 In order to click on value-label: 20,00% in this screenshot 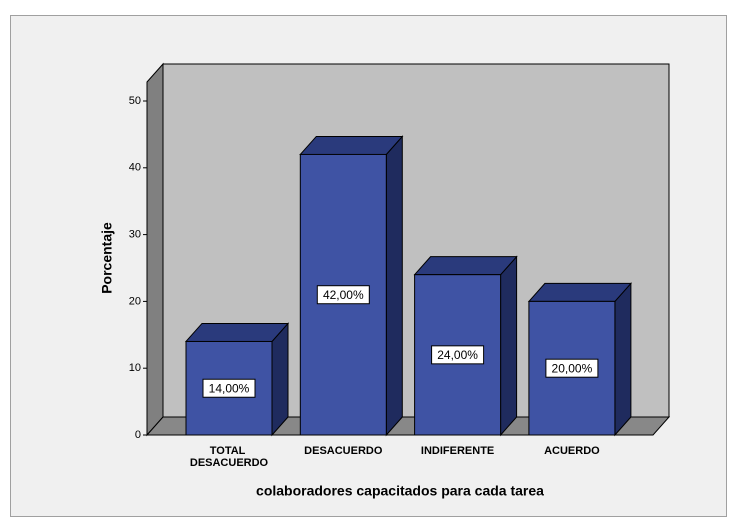, I will do `click(572, 368)`.